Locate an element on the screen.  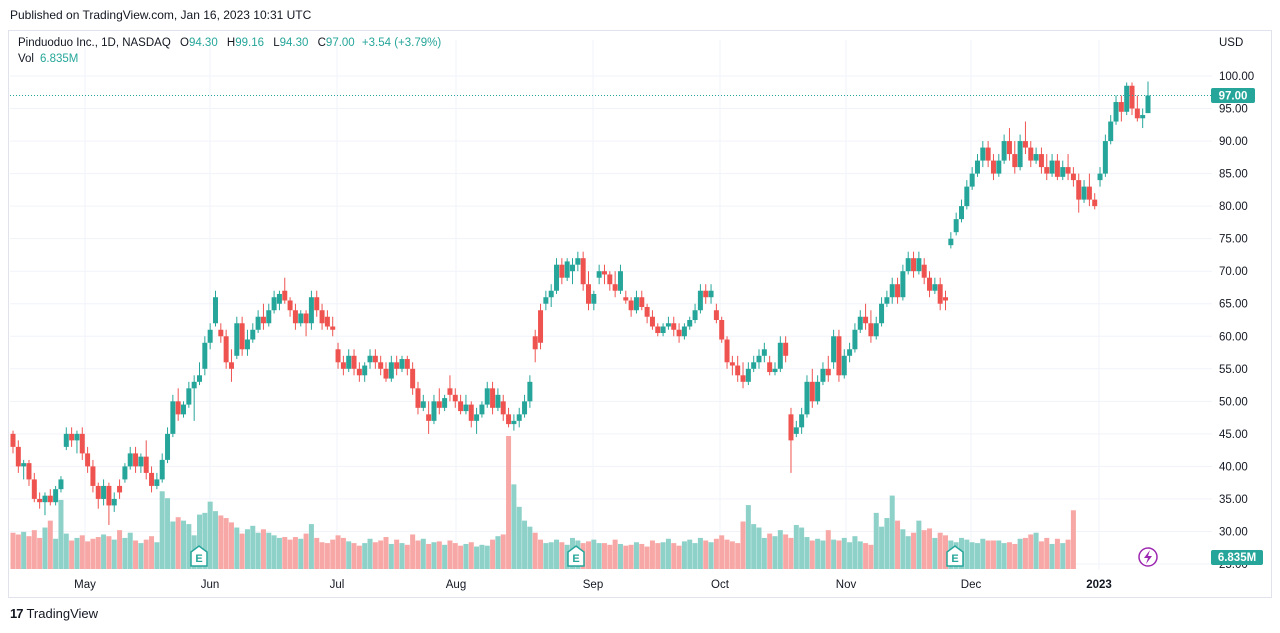
lightning-icon is located at coordinates (1148, 557).